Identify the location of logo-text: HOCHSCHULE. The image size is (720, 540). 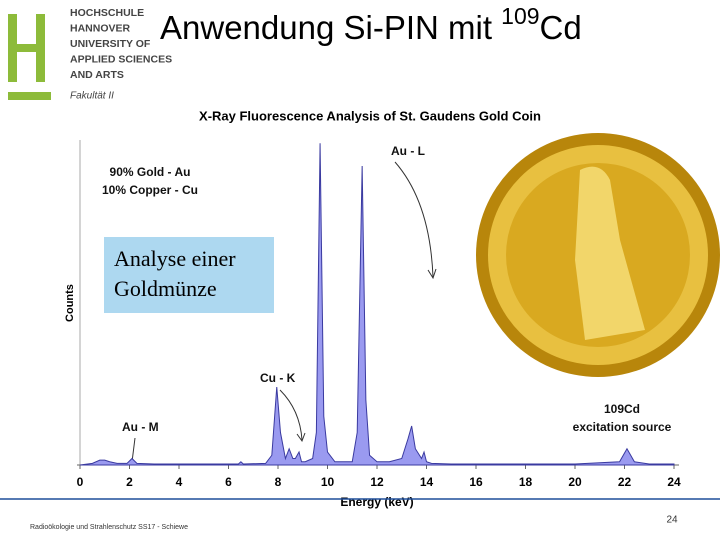
(107, 13).